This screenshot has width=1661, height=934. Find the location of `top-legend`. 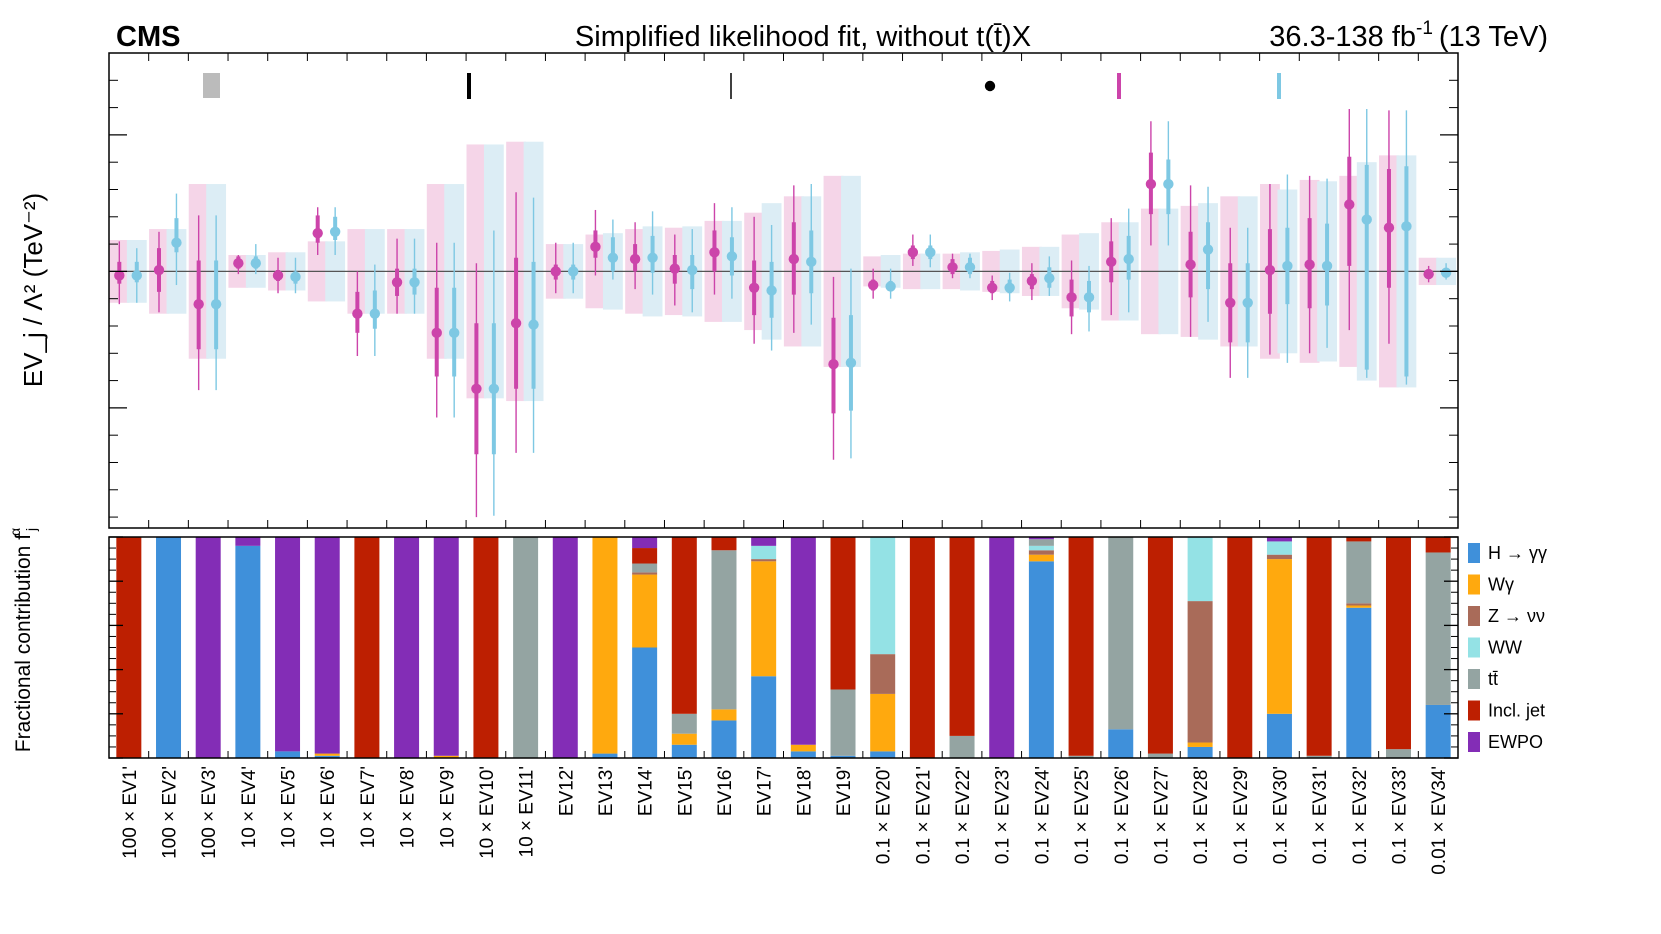

top-legend is located at coordinates (742, 86).